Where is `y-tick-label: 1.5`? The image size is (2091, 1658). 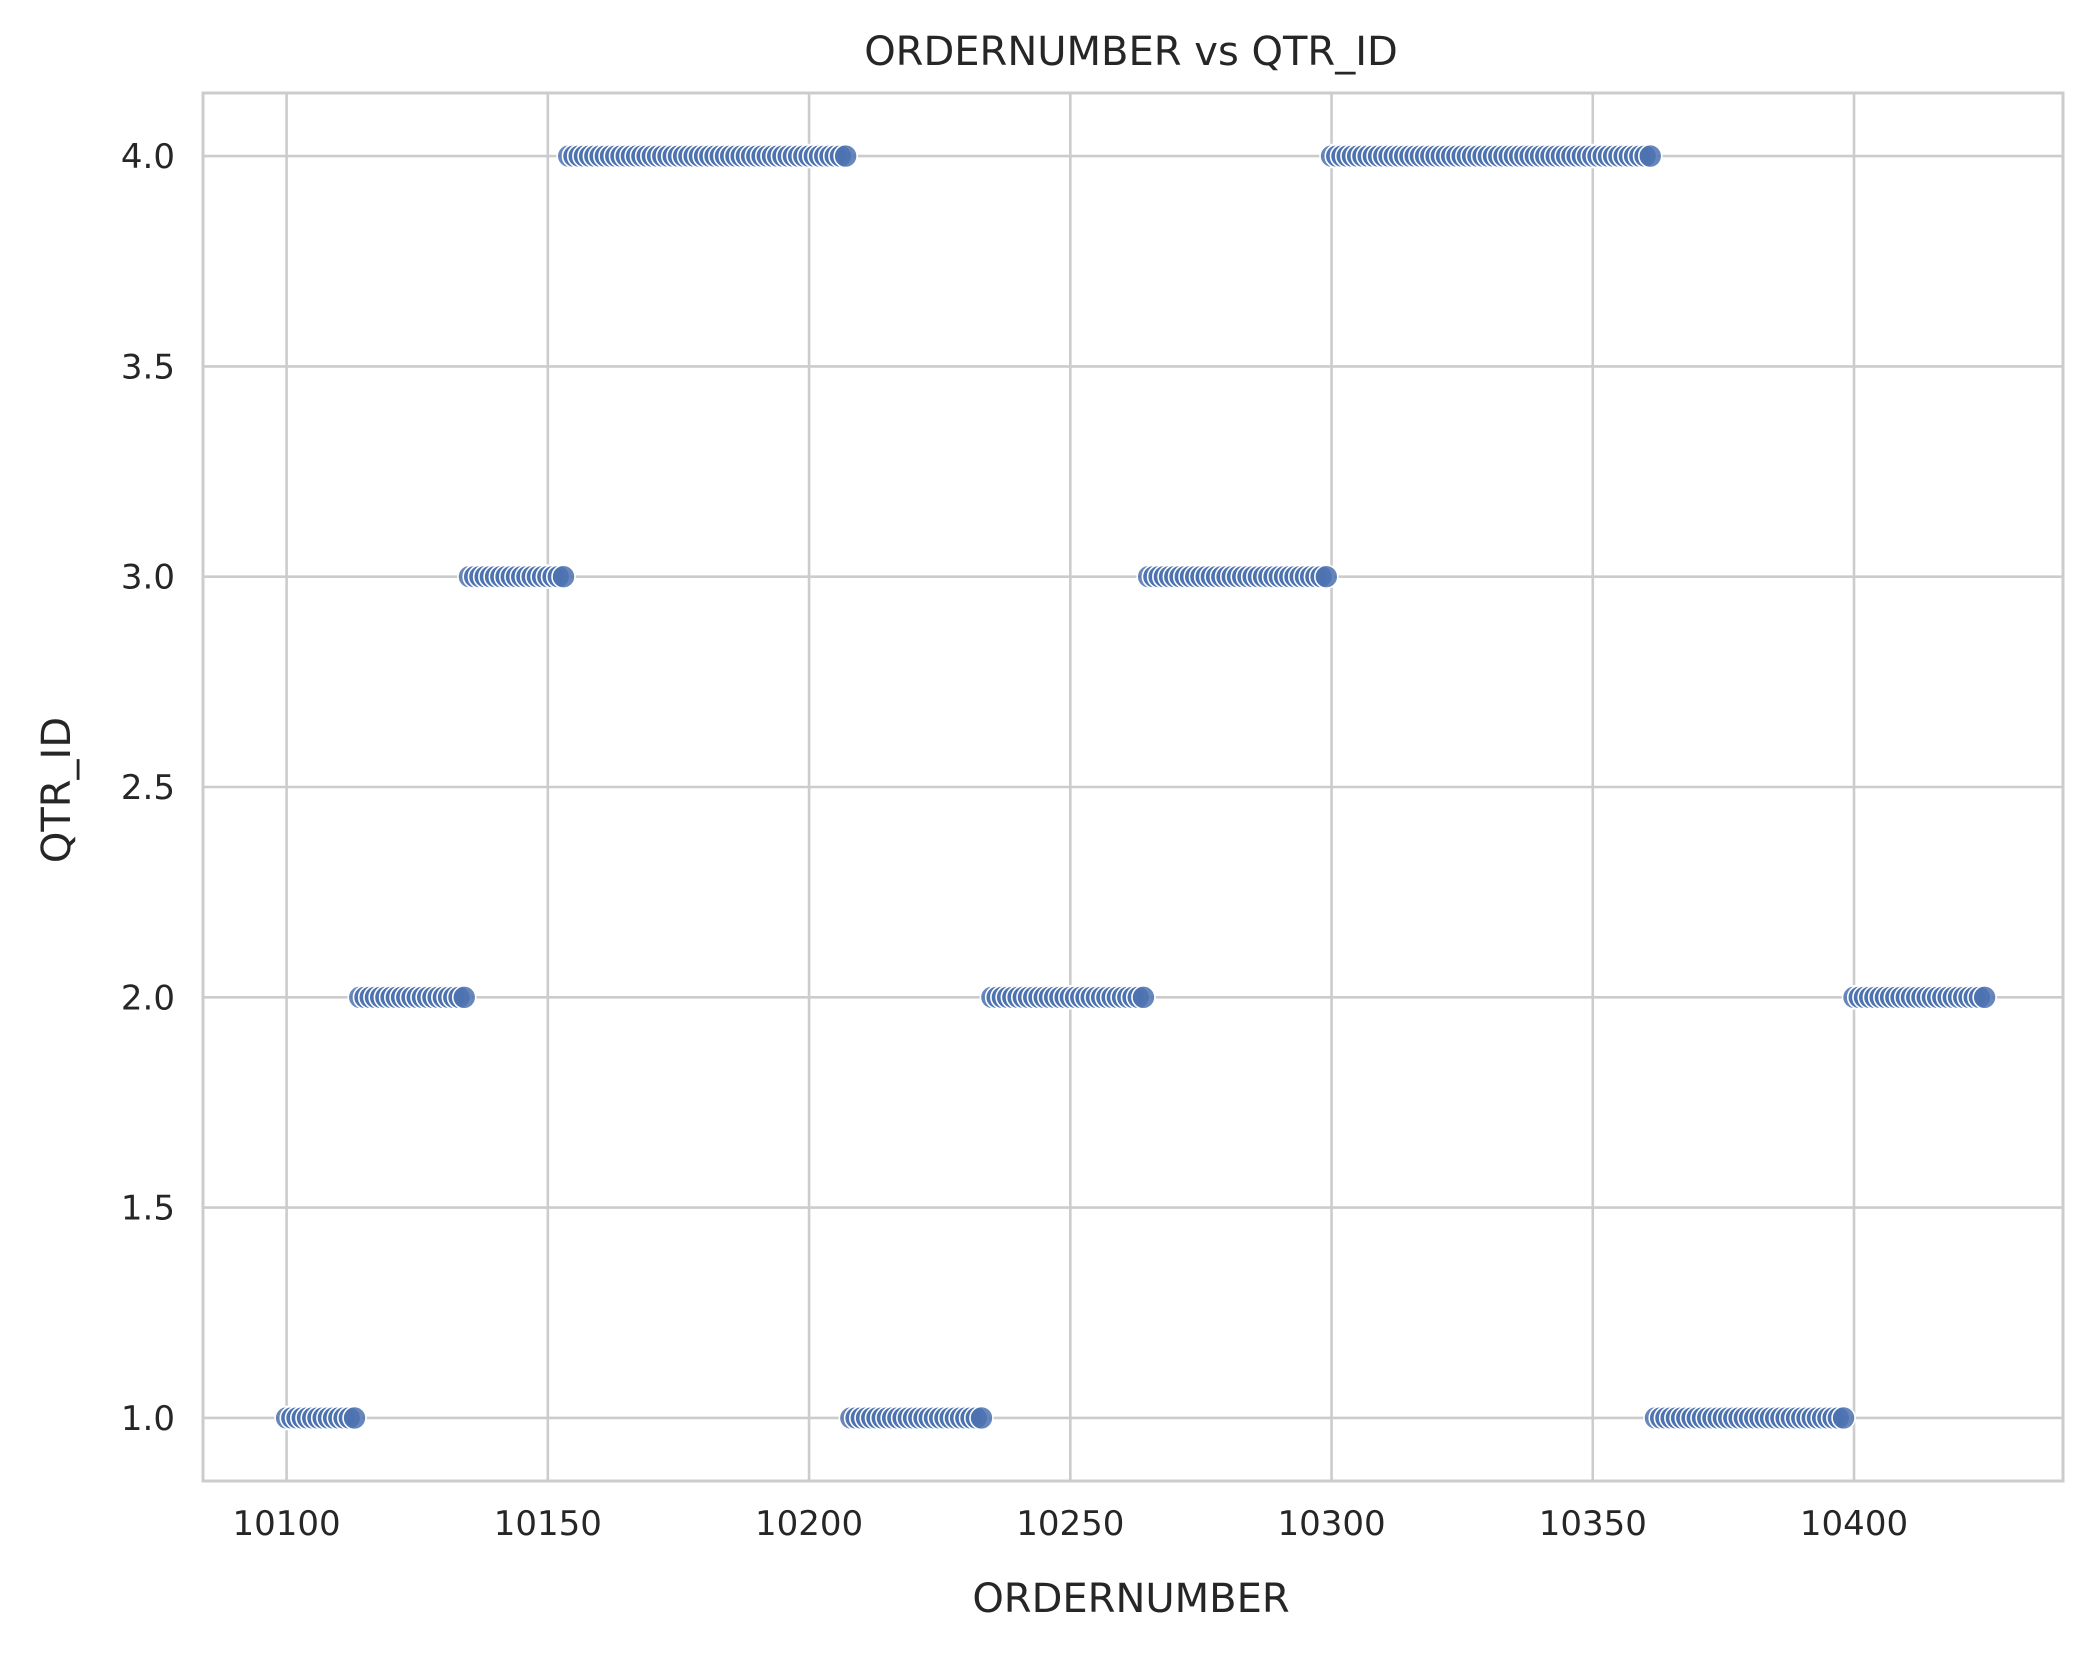 y-tick-label: 1.5 is located at coordinates (148, 1209).